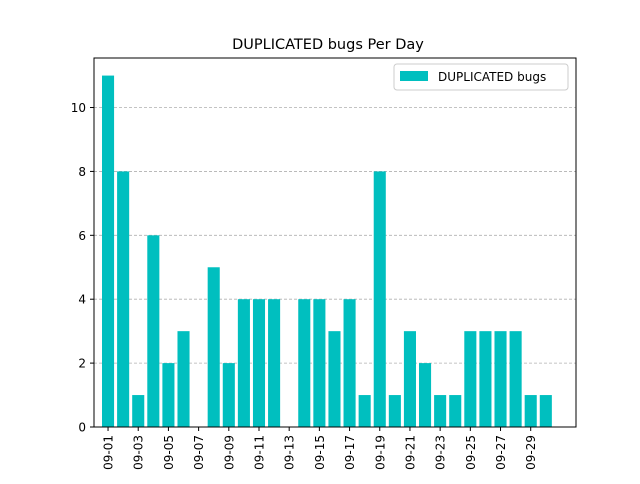 The width and height of the screenshot is (640, 484). I want to click on x-tick-label: 09-05, so click(169, 452).